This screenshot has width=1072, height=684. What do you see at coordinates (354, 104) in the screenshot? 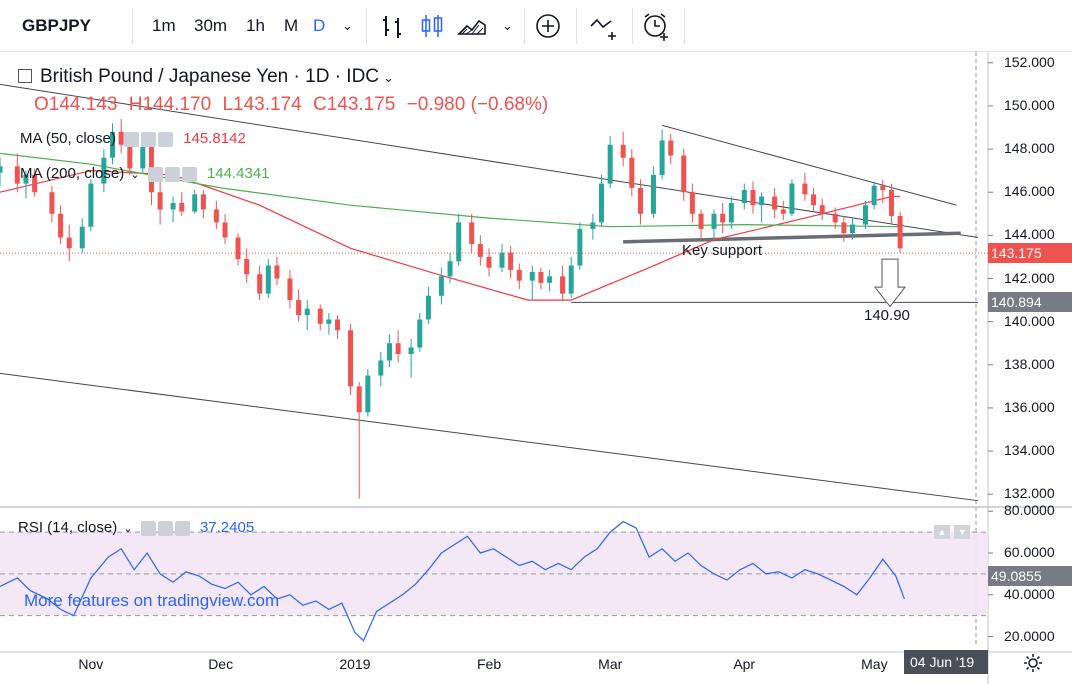
I see `close-value: C143.175` at bounding box center [354, 104].